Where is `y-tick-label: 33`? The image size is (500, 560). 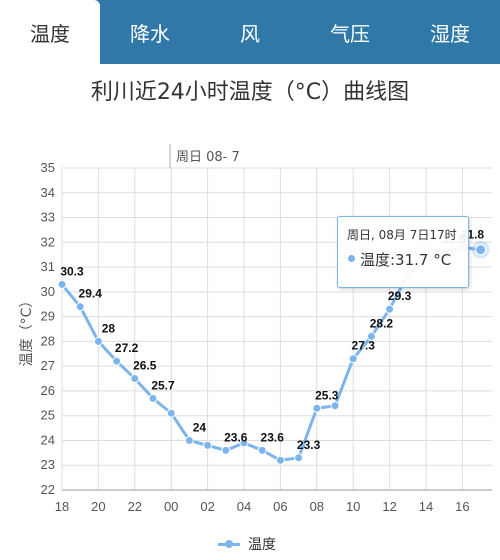 y-tick-label: 33 is located at coordinates (48, 217).